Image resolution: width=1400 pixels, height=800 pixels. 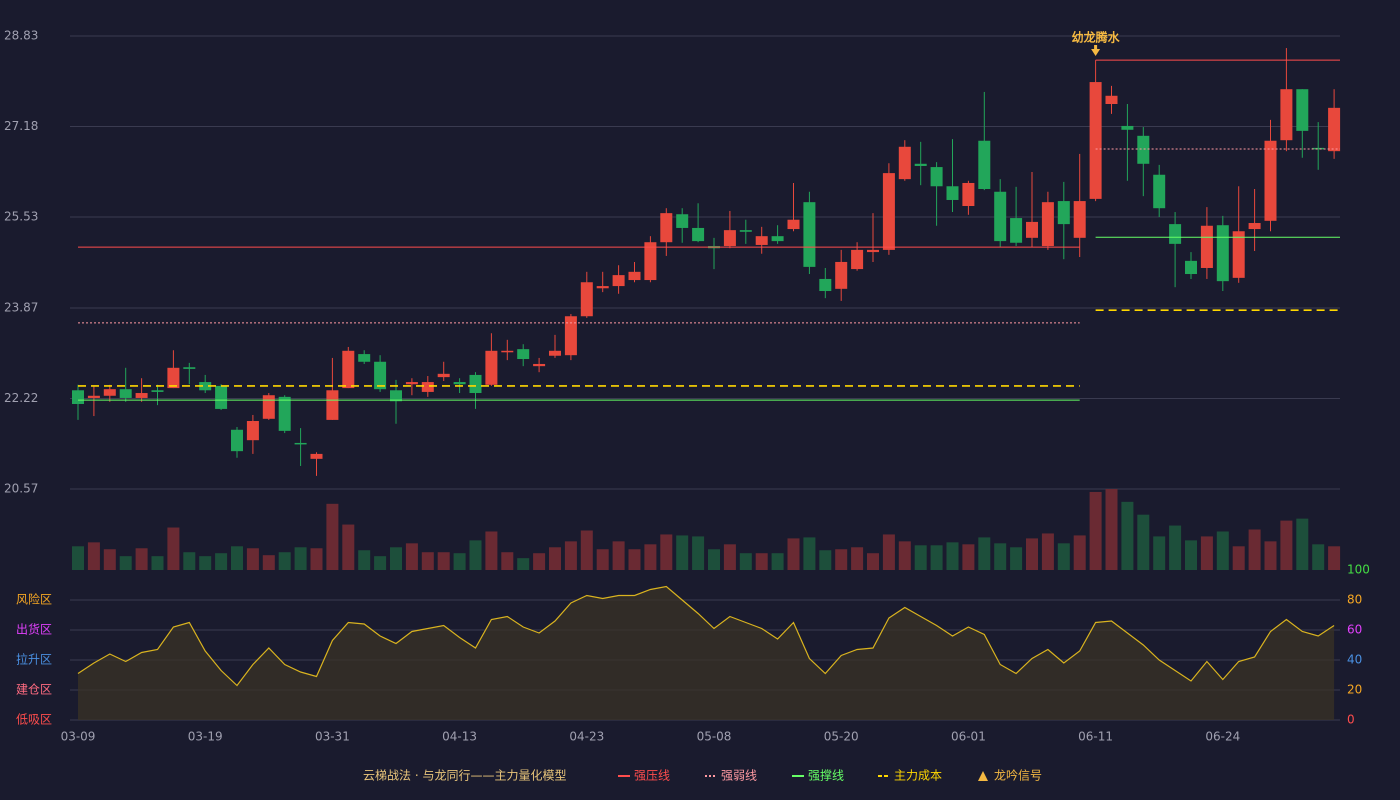 What do you see at coordinates (1096, 50) in the screenshot?
I see `signal-arrow` at bounding box center [1096, 50].